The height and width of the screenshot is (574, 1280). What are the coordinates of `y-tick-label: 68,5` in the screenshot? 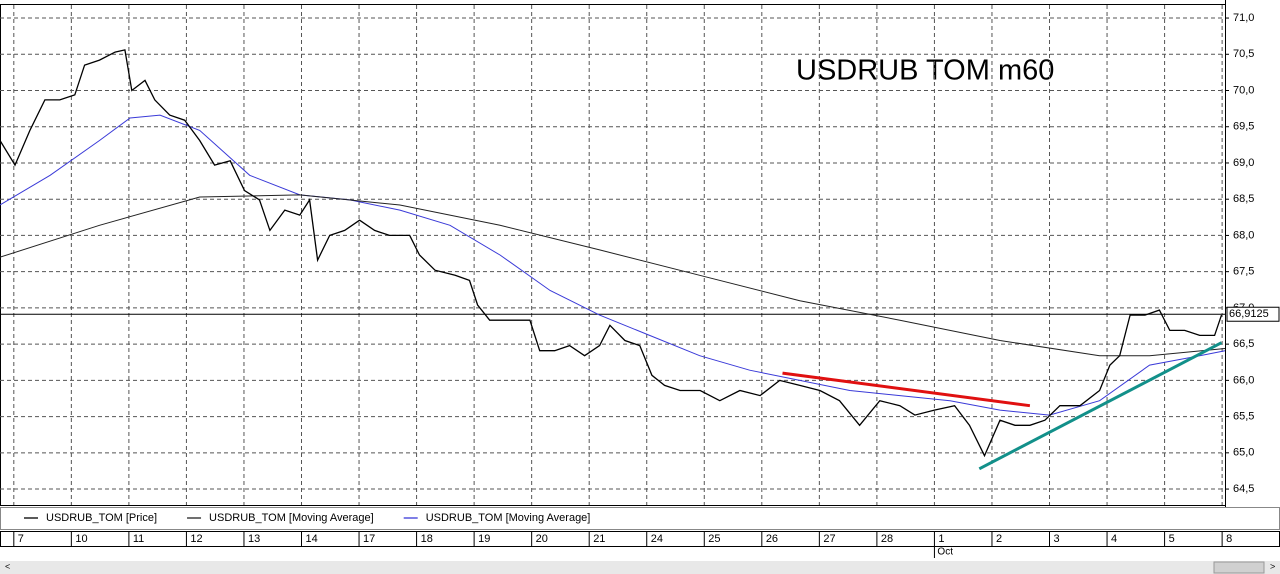 It's located at (1243, 199).